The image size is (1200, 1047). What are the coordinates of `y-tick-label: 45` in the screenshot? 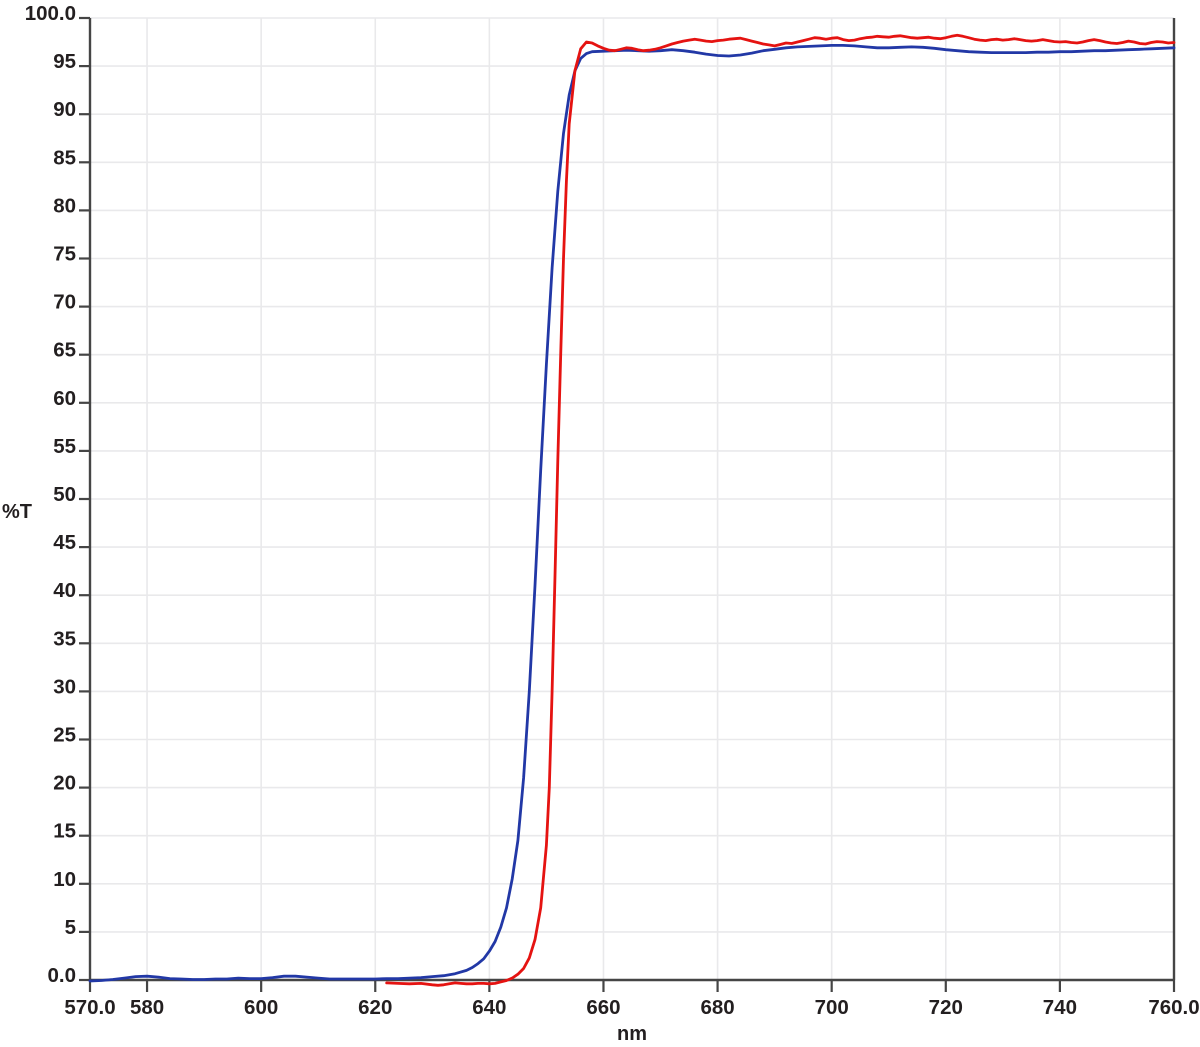 It's located at (64, 542).